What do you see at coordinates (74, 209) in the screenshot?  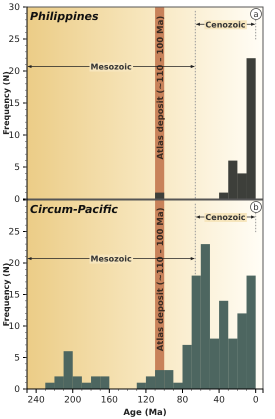 I see `chart-title: Circum-Pacific` at bounding box center [74, 209].